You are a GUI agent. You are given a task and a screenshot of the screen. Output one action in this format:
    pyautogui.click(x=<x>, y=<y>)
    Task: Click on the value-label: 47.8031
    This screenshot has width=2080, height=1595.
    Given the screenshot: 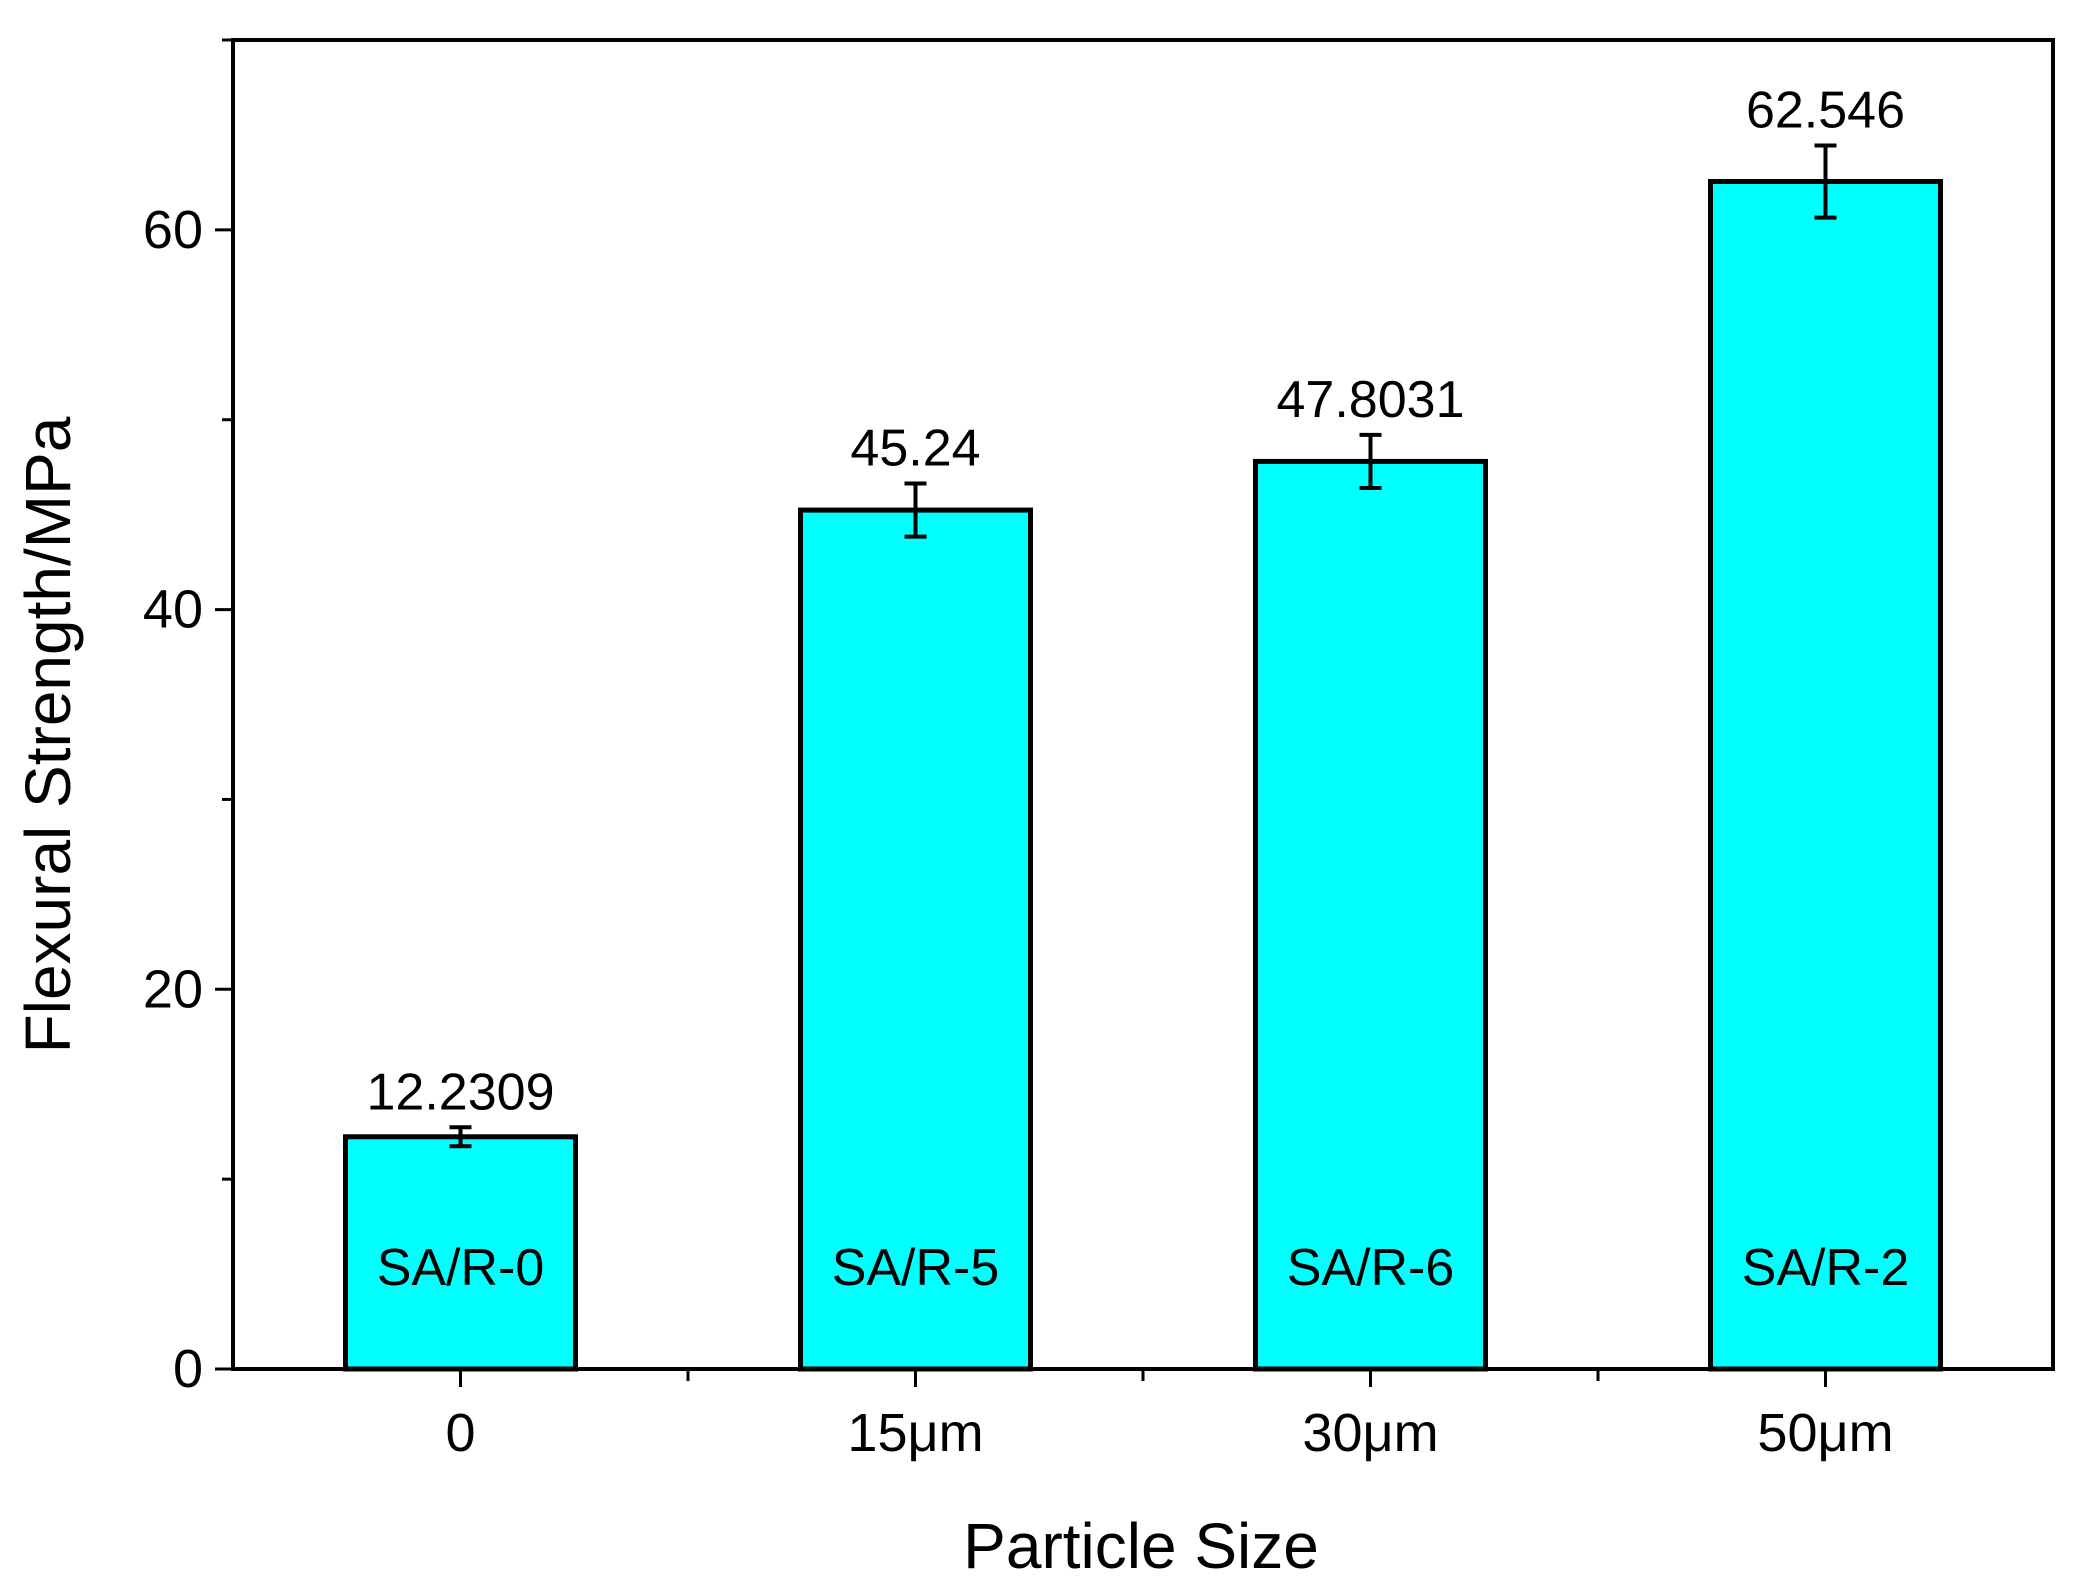 What is the action you would take?
    pyautogui.click(x=1371, y=400)
    